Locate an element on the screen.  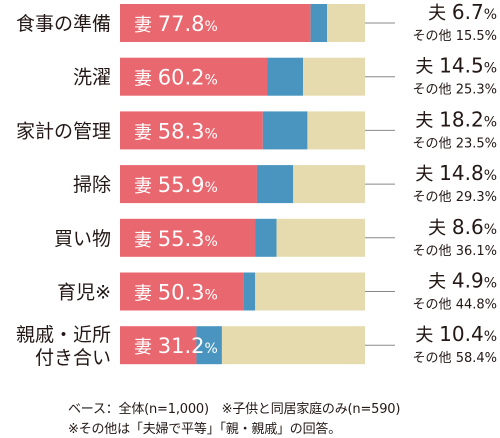
husband-value-label: 夫 18.2% is located at coordinates (456, 119).